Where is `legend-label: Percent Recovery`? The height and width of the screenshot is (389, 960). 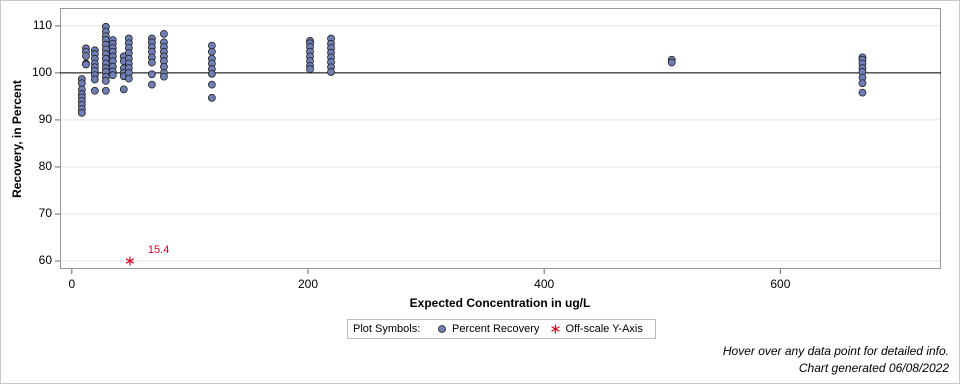 legend-label: Percent Recovery is located at coordinates (496, 329).